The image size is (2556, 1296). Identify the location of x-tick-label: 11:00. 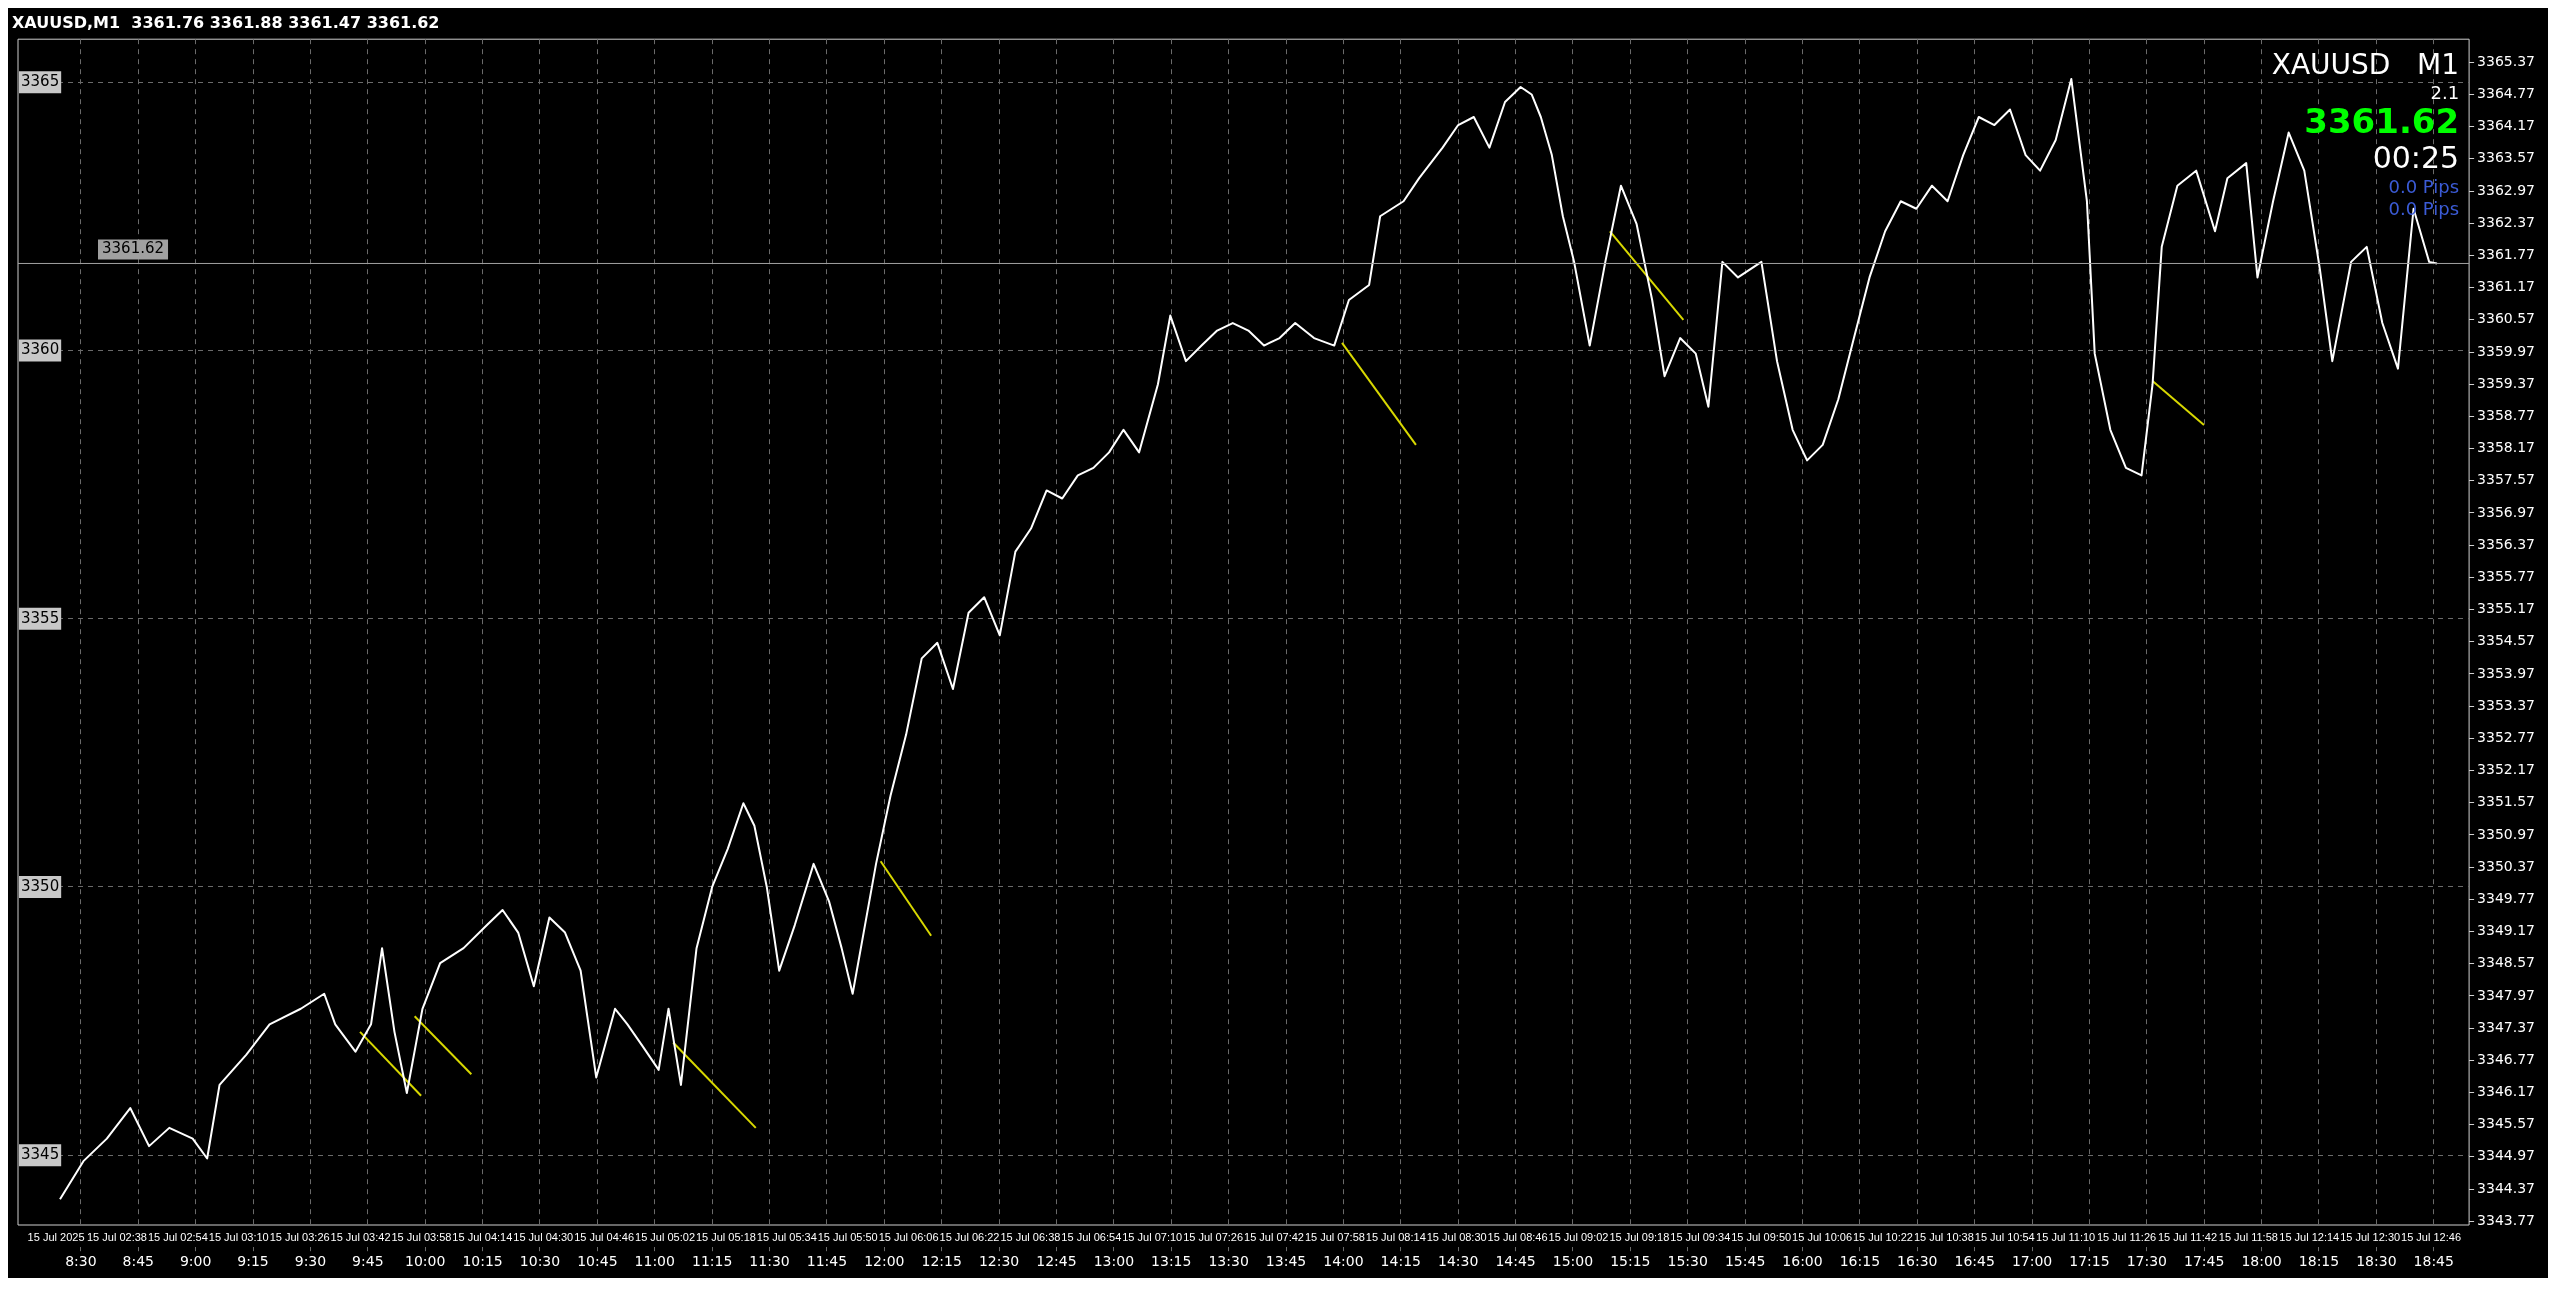
(654, 1261).